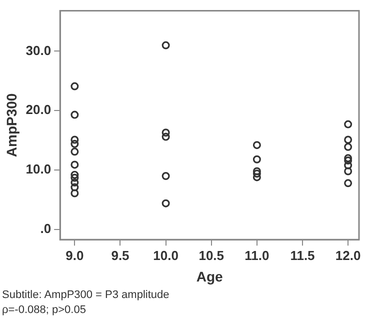  What do you see at coordinates (120, 255) in the screenshot?
I see `x-tick-label: 9.5` at bounding box center [120, 255].